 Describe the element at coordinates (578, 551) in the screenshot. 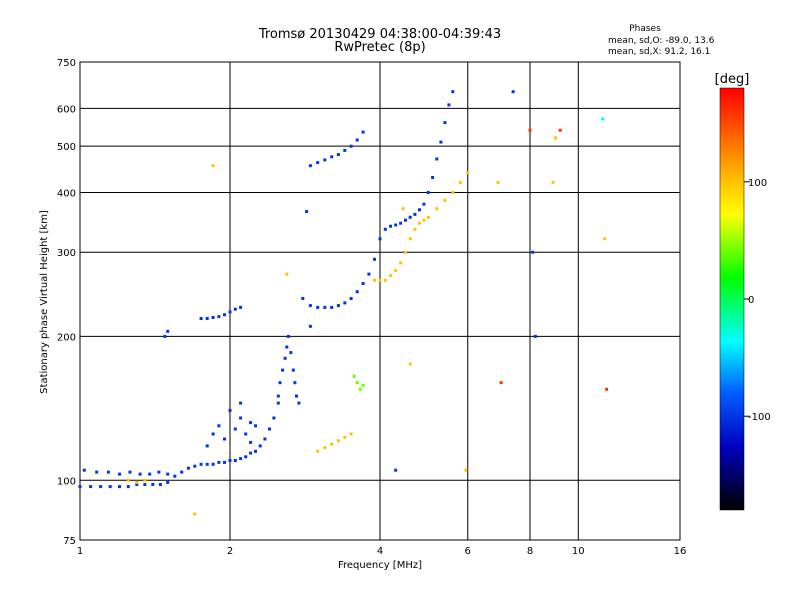

I see `x-tick-label: 10` at that location.